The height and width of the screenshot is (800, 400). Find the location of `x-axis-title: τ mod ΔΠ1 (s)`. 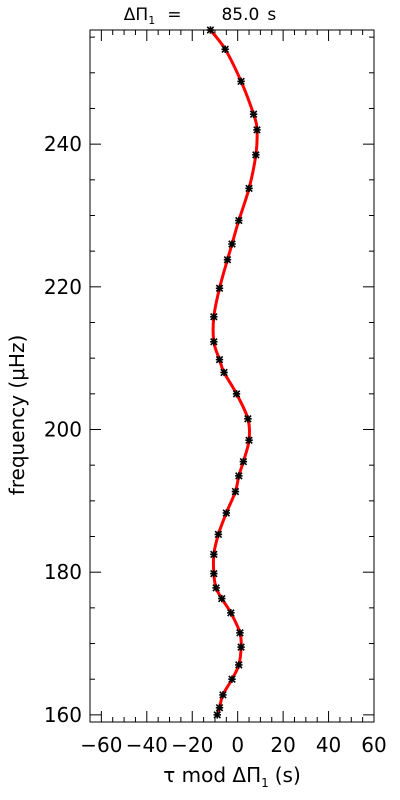

x-axis-title: τ mod ΔΠ1 (s) is located at coordinates (232, 776).